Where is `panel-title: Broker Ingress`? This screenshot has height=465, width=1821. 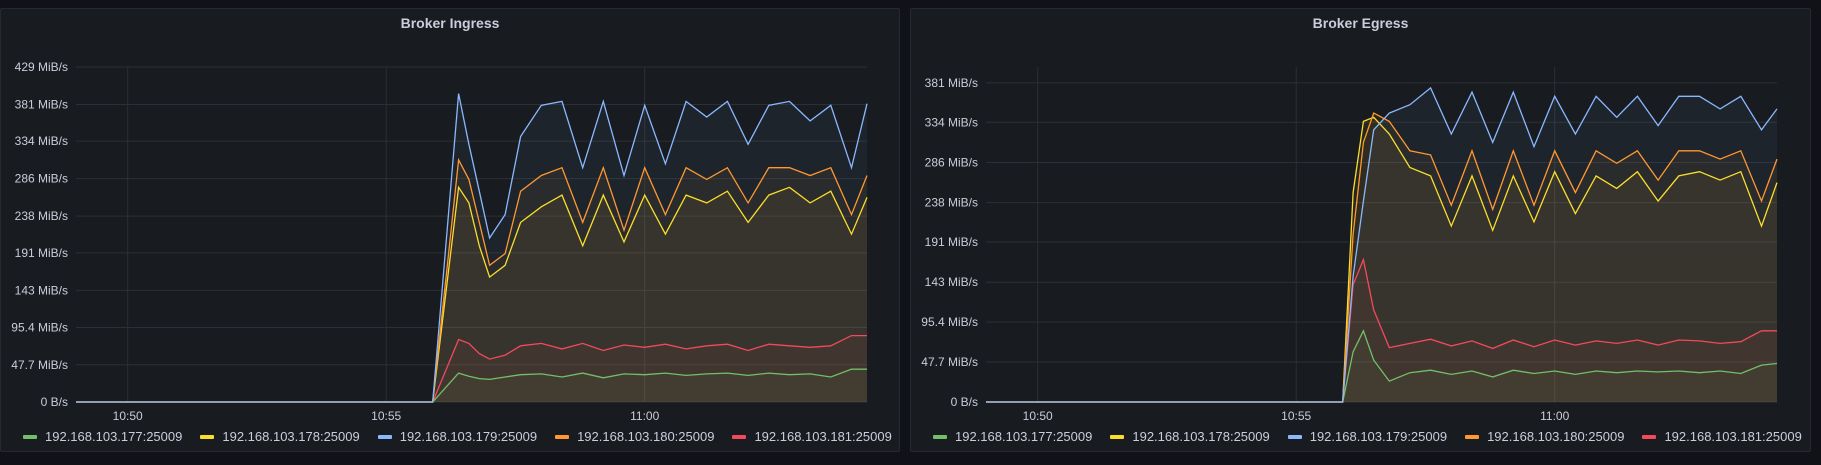 panel-title: Broker Ingress is located at coordinates (450, 23).